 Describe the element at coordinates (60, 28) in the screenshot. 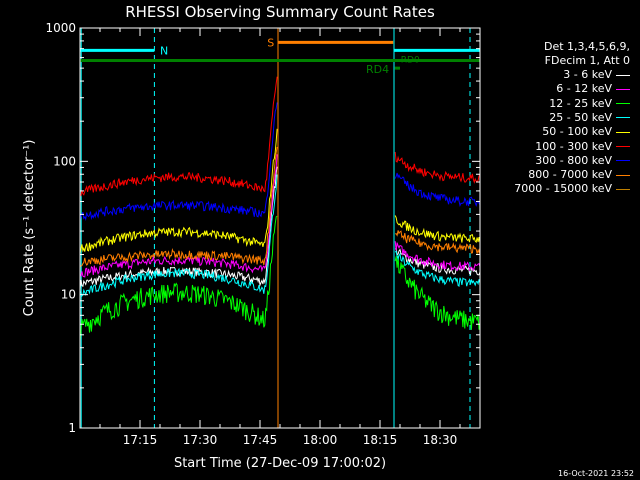

I see `y-tick-label: 1000` at that location.